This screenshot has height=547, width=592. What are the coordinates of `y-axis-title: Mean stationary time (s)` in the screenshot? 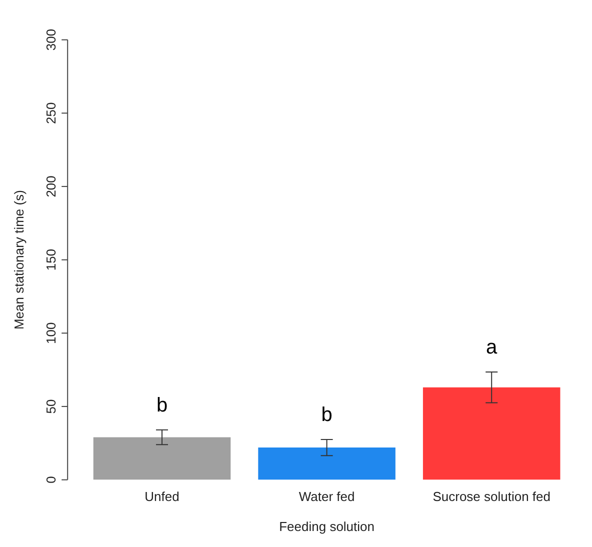 It's located at (18, 260).